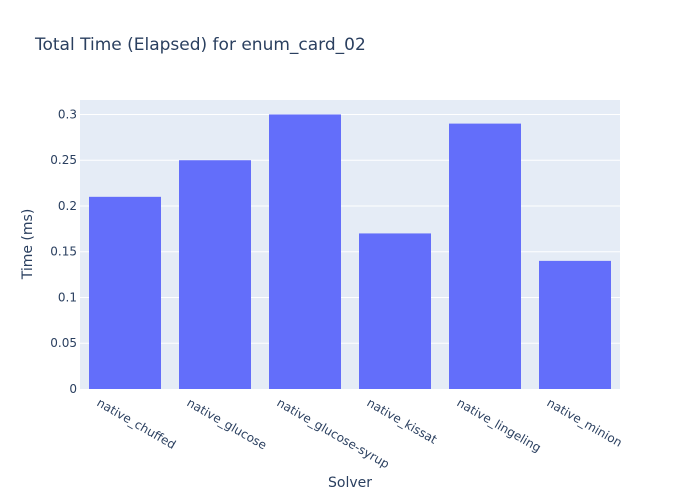  What do you see at coordinates (215, 274) in the screenshot?
I see `bar-native_glucose` at bounding box center [215, 274].